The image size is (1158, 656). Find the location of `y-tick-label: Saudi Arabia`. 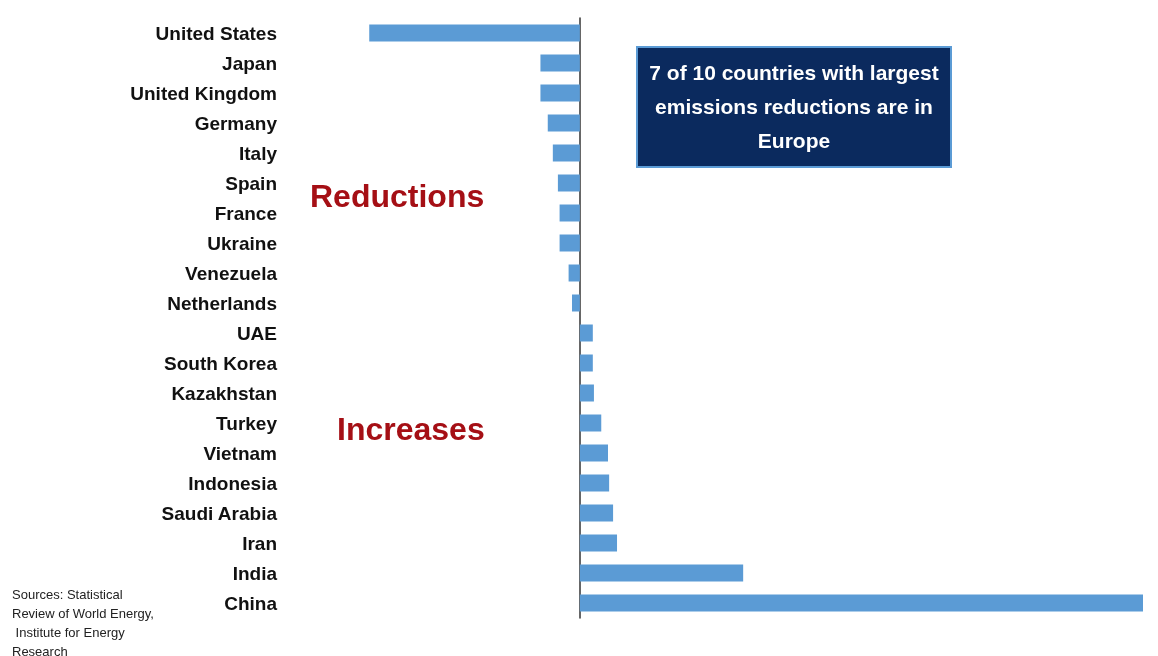

y-tick-label: Saudi Arabia is located at coordinates (219, 513).